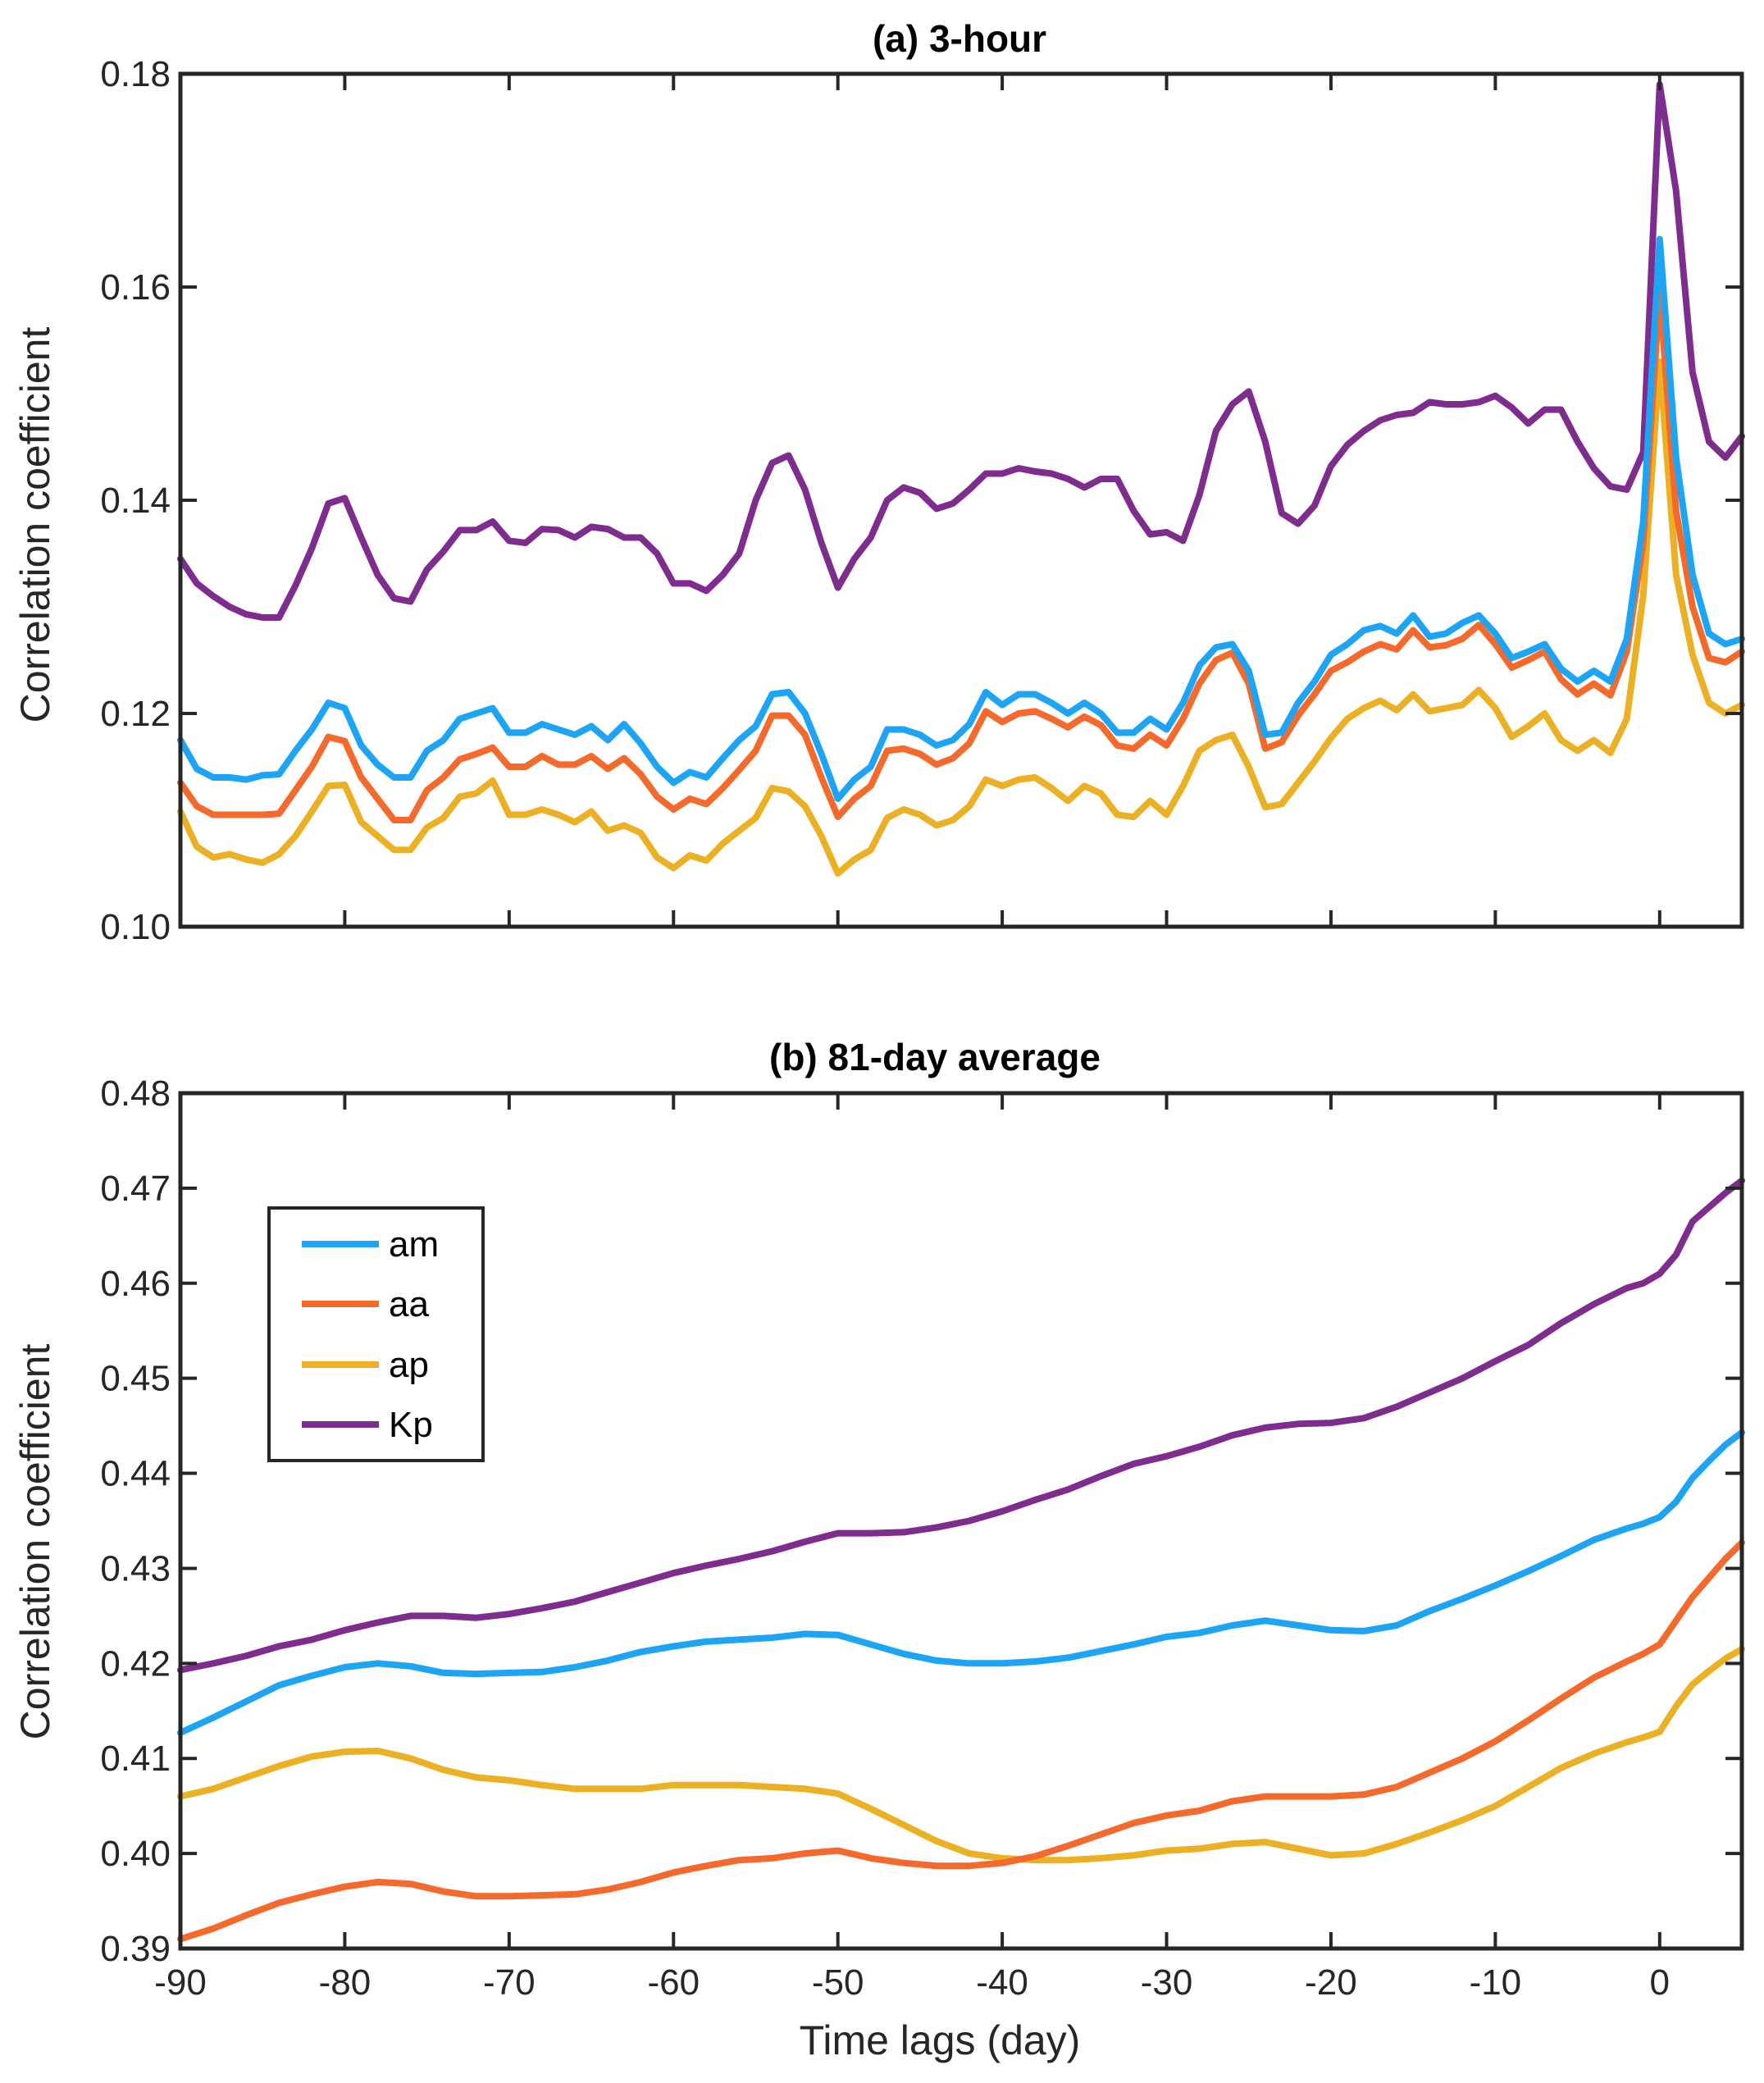 The height and width of the screenshot is (2083, 1764). Describe the element at coordinates (135, 74) in the screenshot. I see `y-tick-label-a-4: 0.18` at that location.